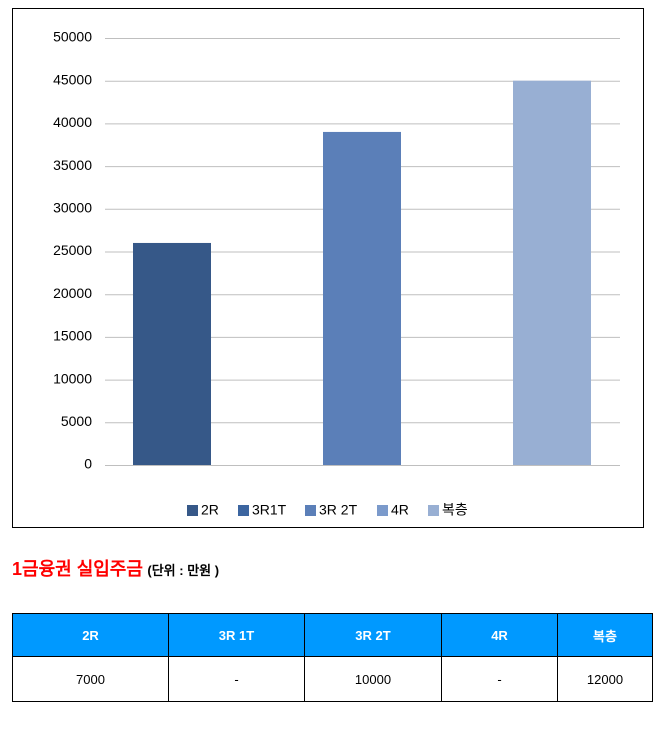 This screenshot has height=729, width=660. Describe the element at coordinates (373, 679) in the screenshot. I see `cell: 10000` at that location.